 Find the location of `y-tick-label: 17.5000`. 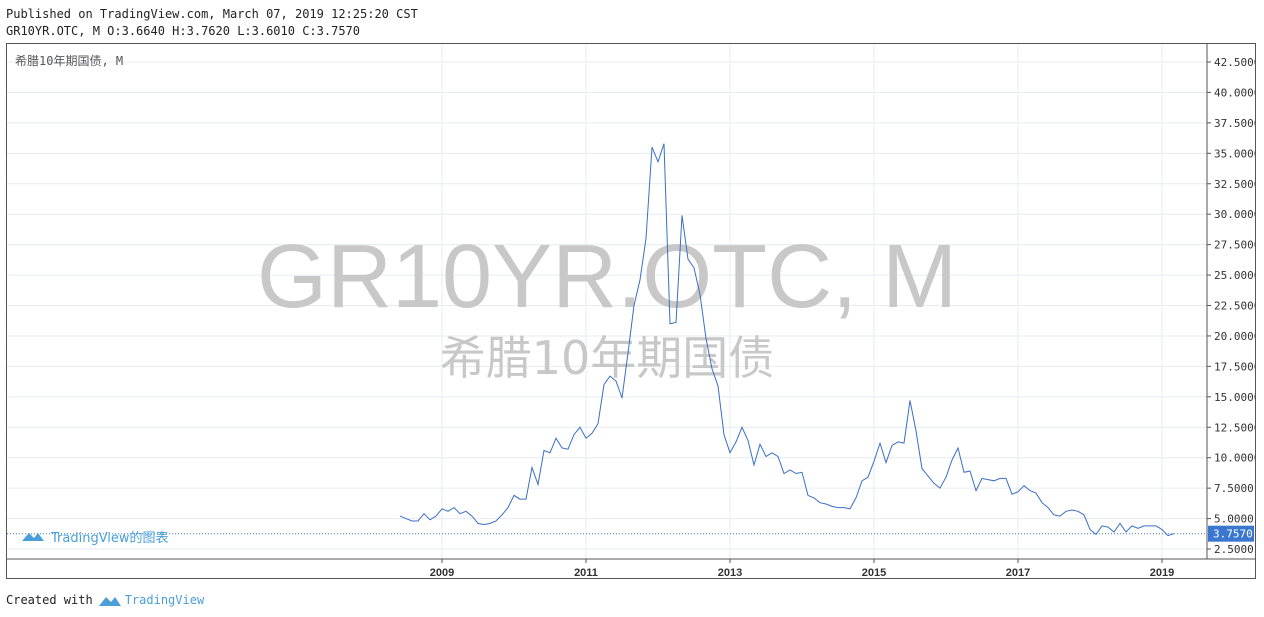

y-tick-label: 17.5000 is located at coordinates (1234, 366).